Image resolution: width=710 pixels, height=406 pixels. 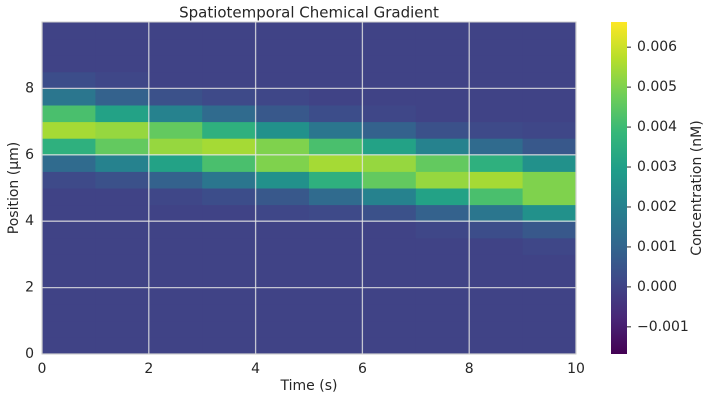 What do you see at coordinates (657, 47) in the screenshot?
I see `colorbar-tick-label: 0.006` at bounding box center [657, 47].